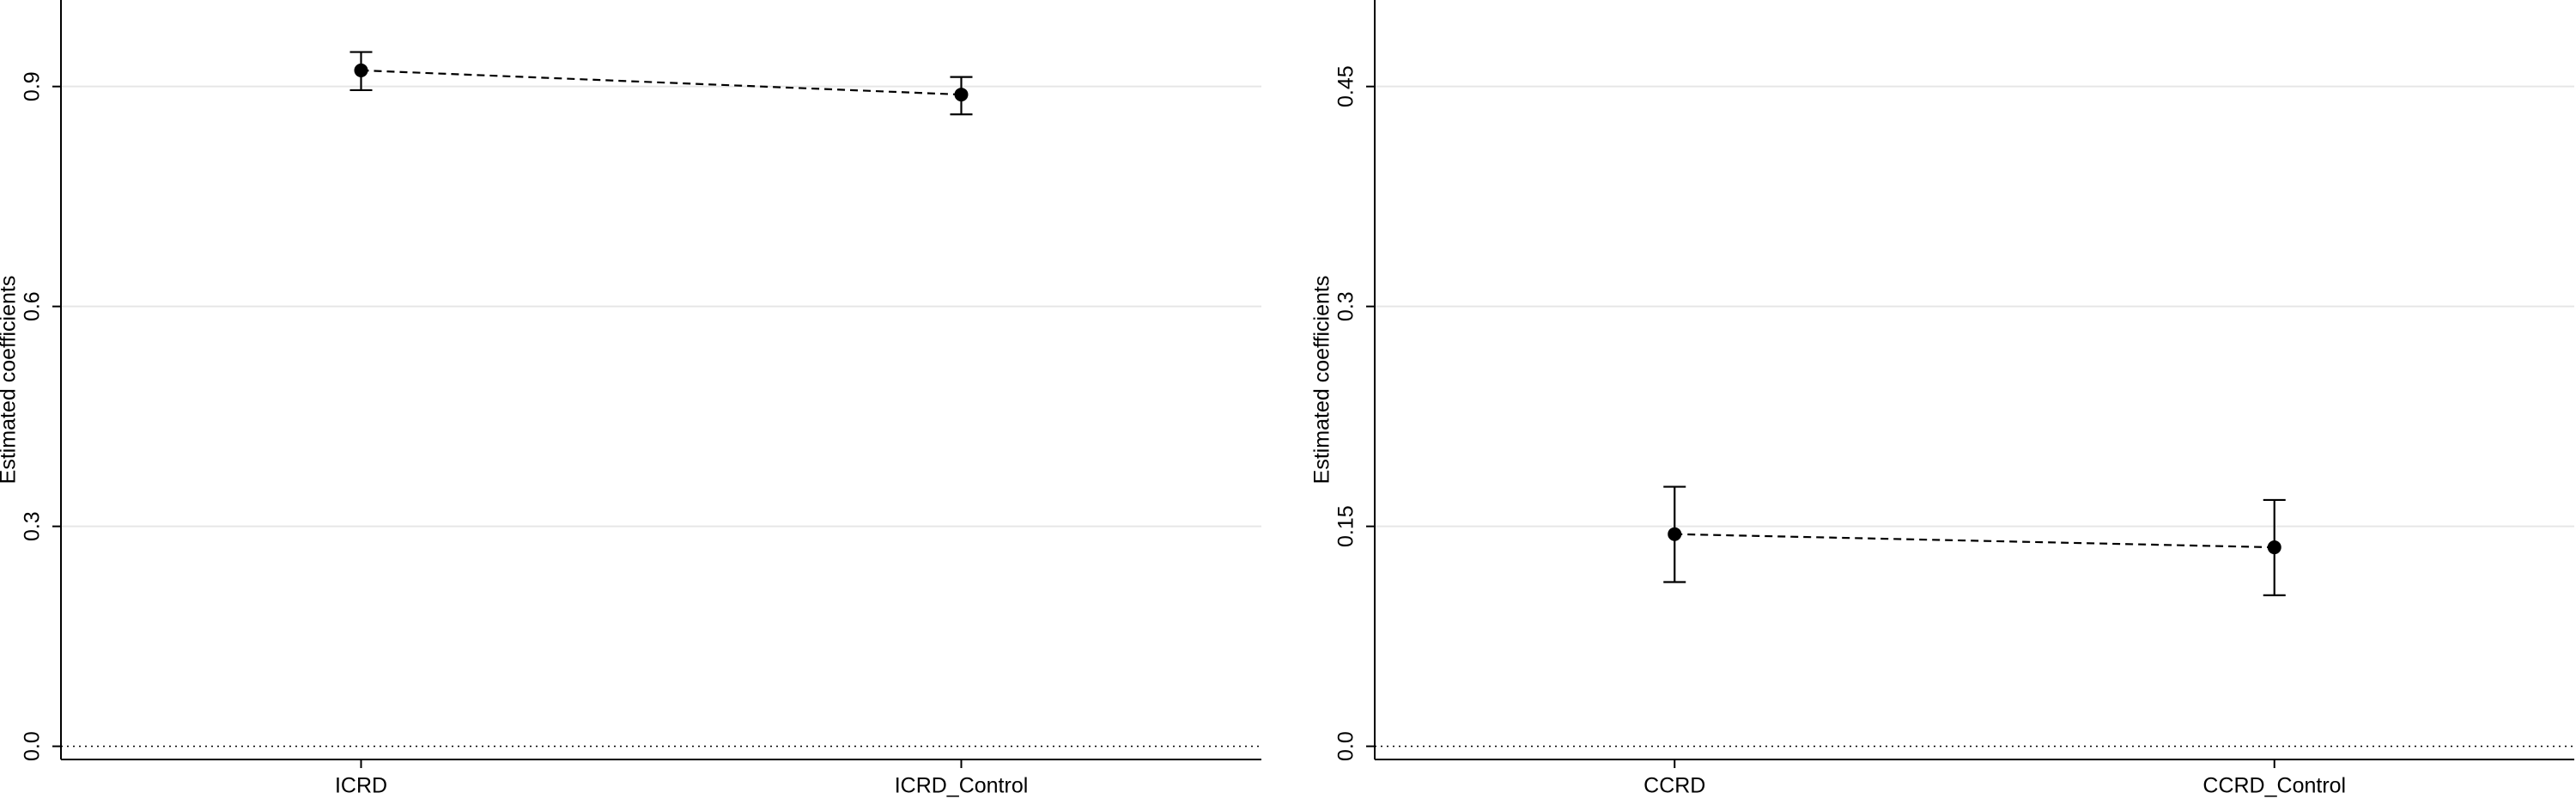 The width and height of the screenshot is (2576, 799). I want to click on y-tick-label: 0.6, so click(33, 306).